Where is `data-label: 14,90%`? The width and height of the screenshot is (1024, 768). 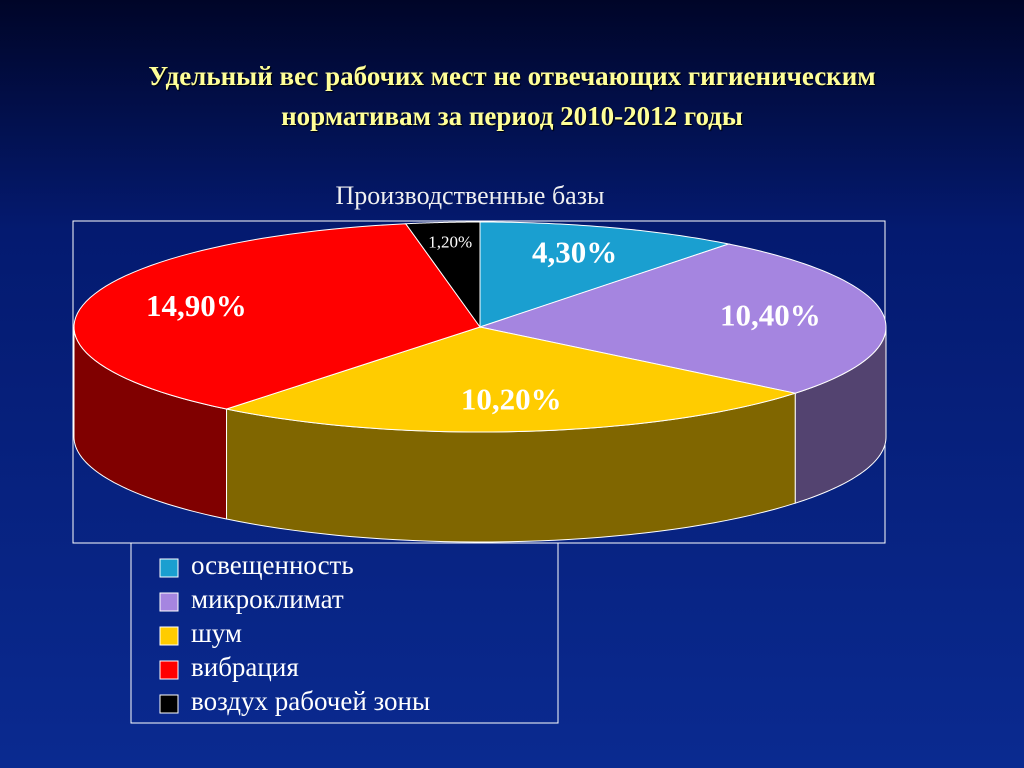 data-label: 14,90% is located at coordinates (196, 305).